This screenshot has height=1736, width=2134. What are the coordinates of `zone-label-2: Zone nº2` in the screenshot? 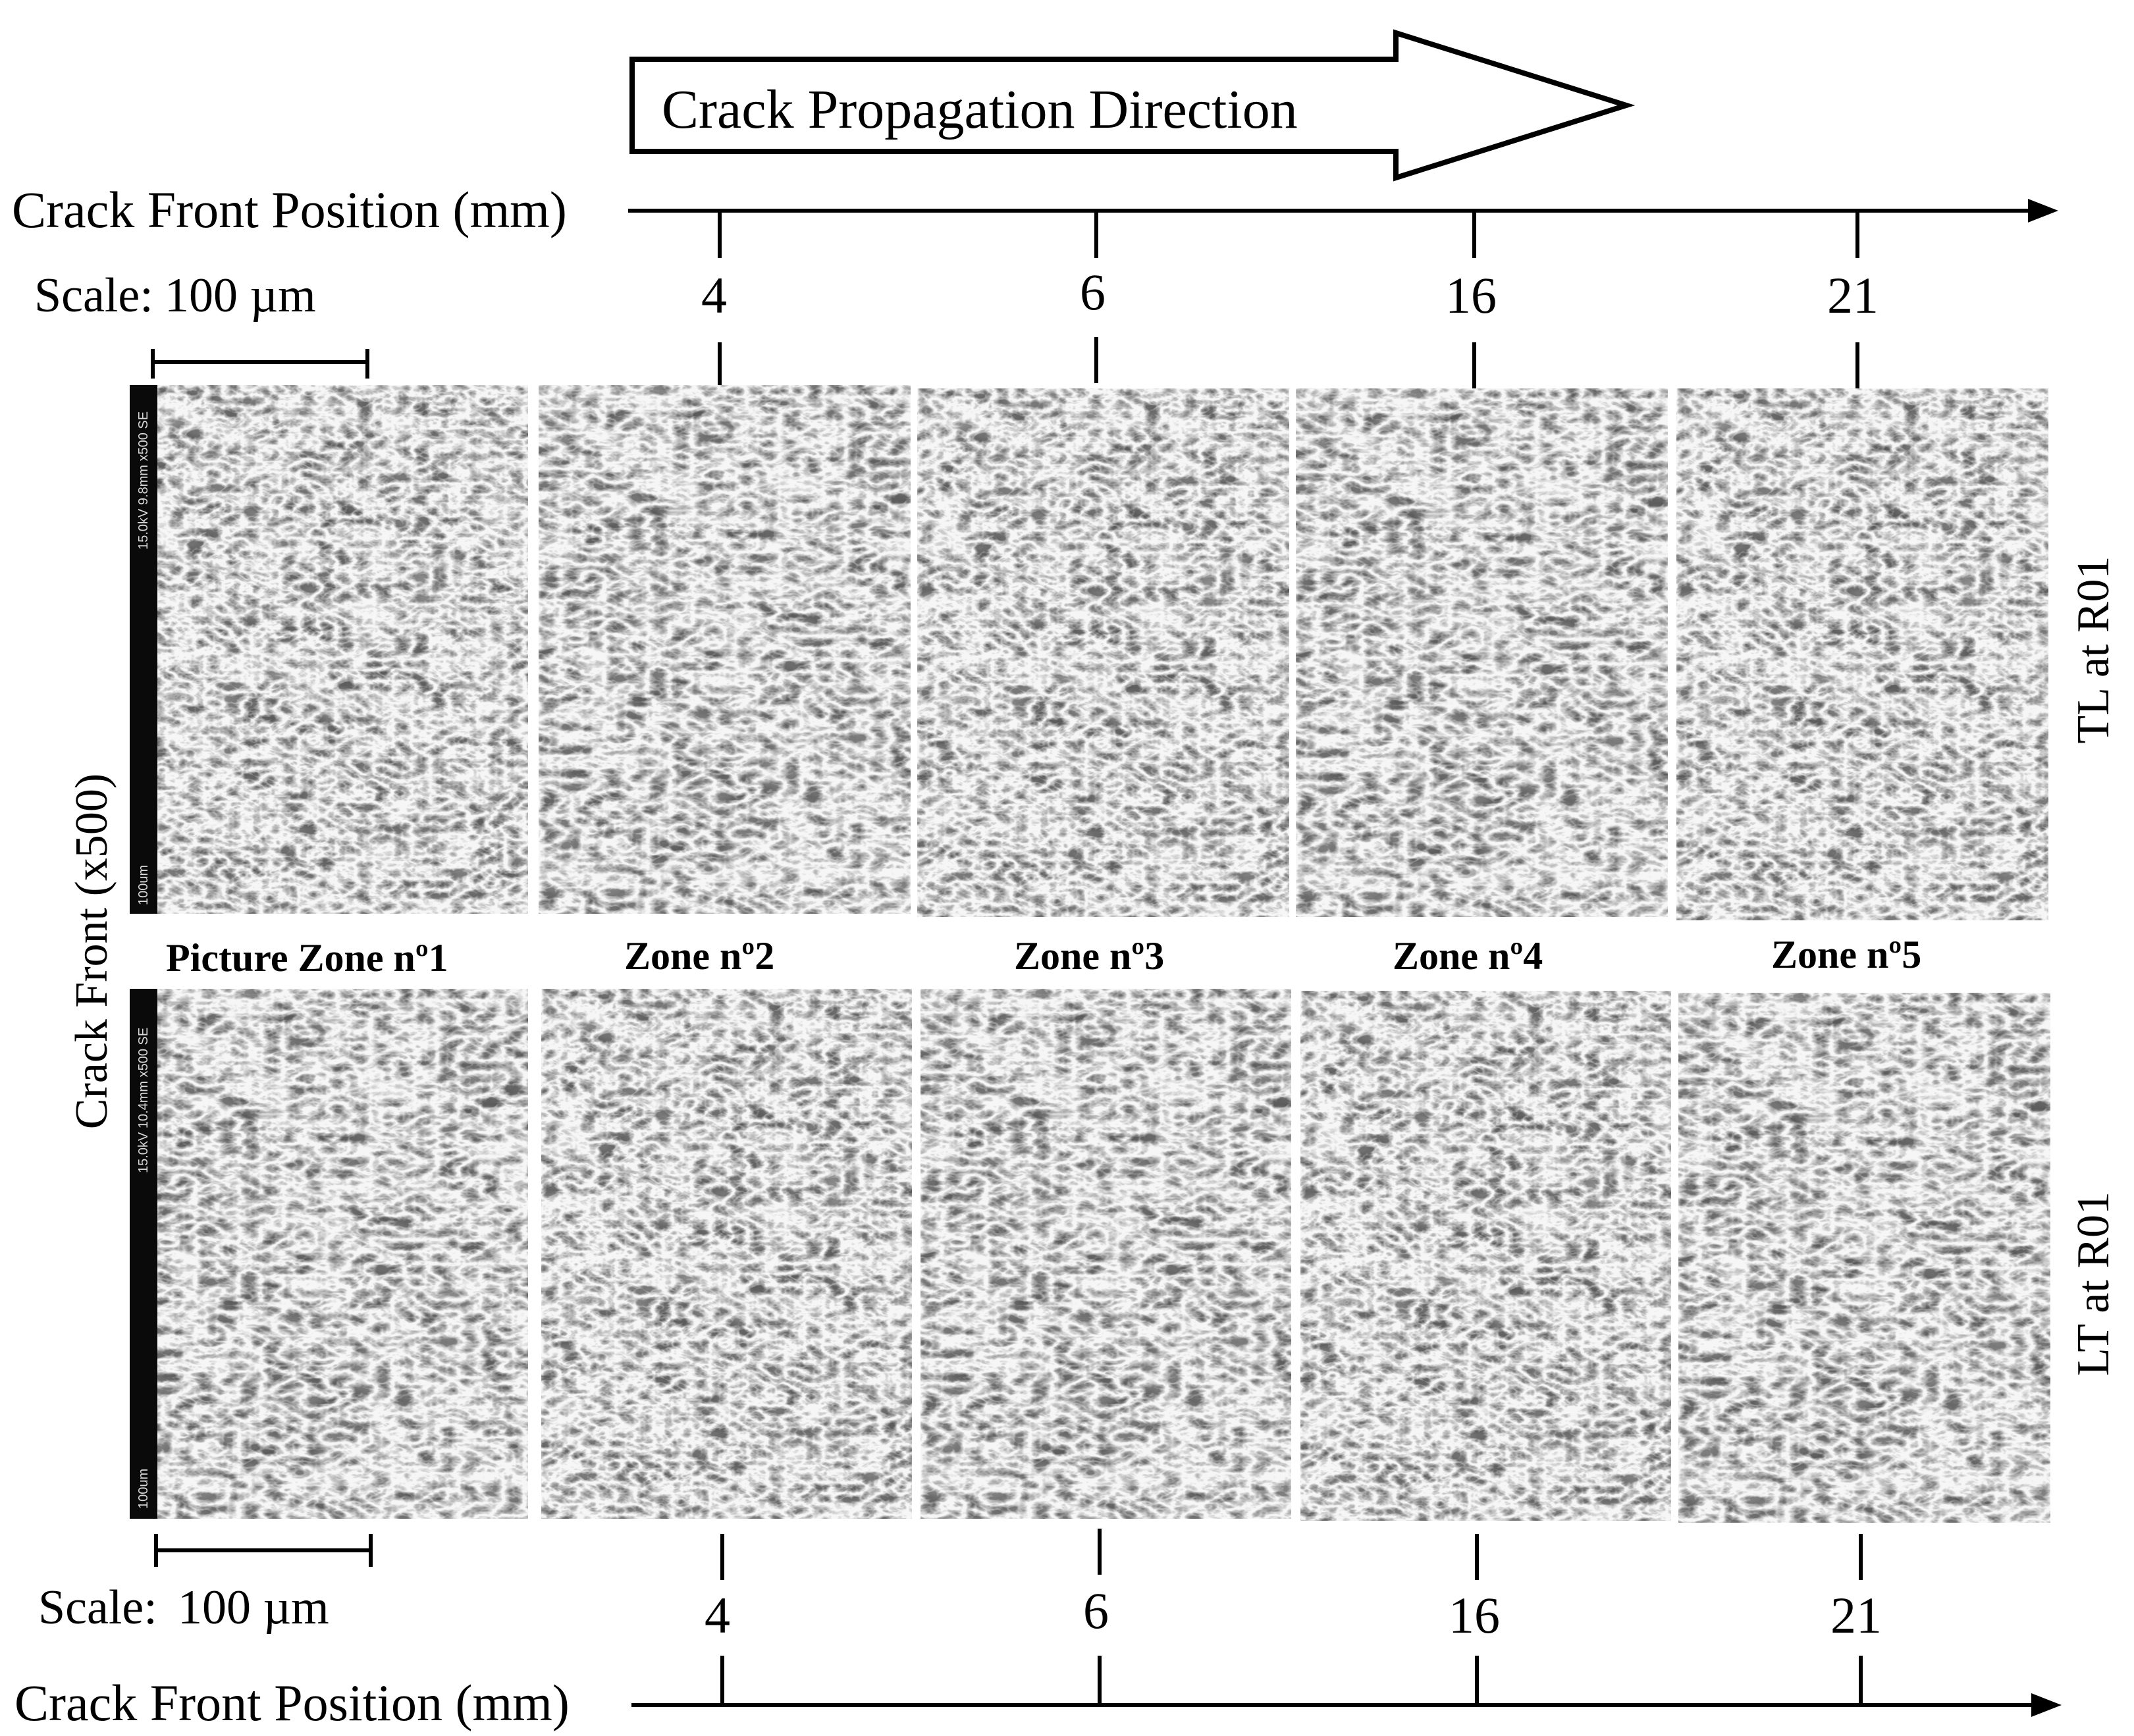 It's located at (699, 956).